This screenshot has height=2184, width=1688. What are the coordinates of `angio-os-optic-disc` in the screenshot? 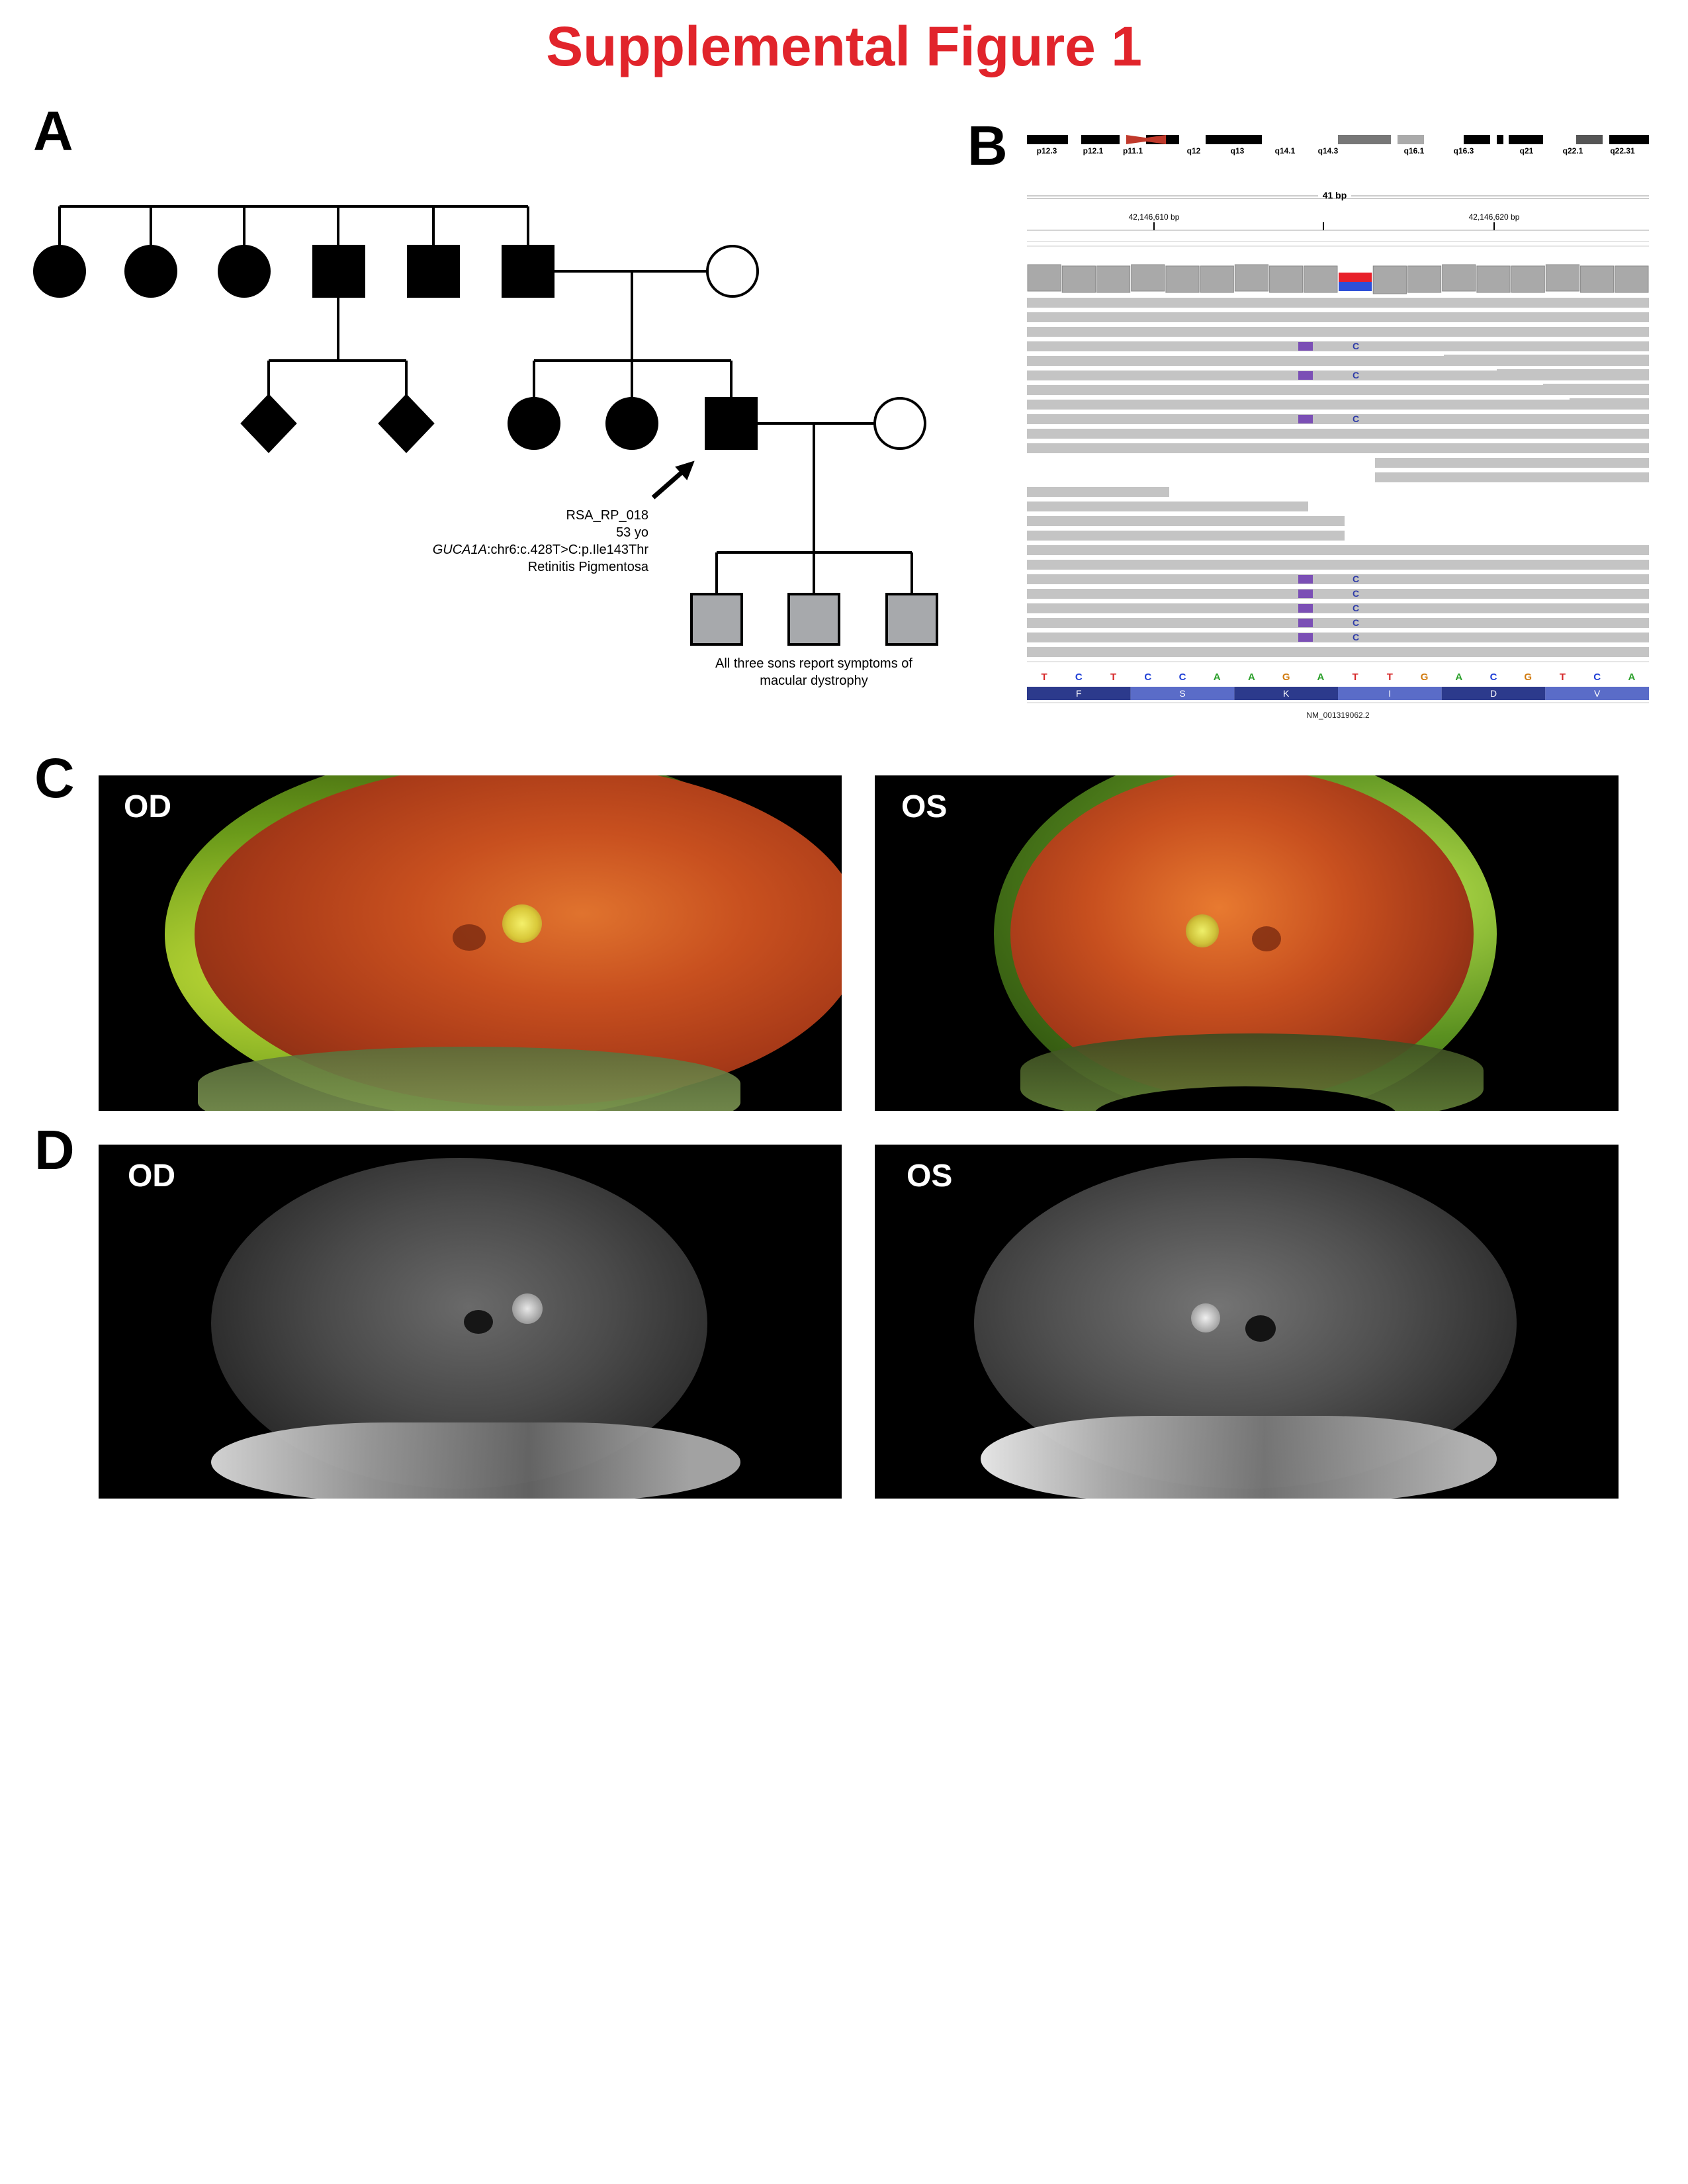 It's located at (1205, 1317).